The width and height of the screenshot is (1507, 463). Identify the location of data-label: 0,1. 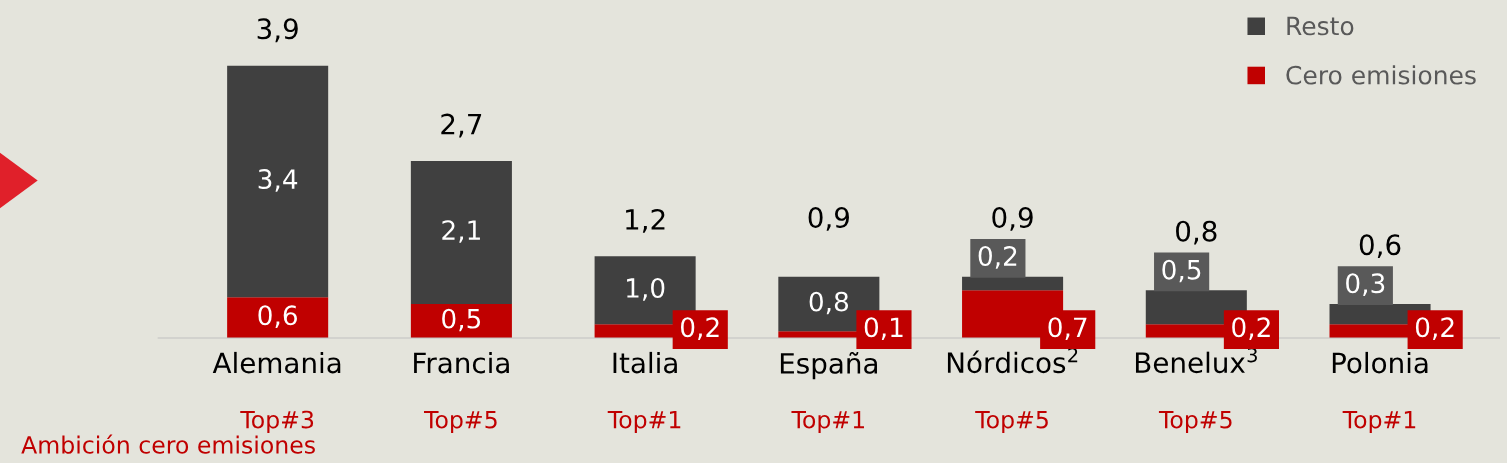
(883, 328).